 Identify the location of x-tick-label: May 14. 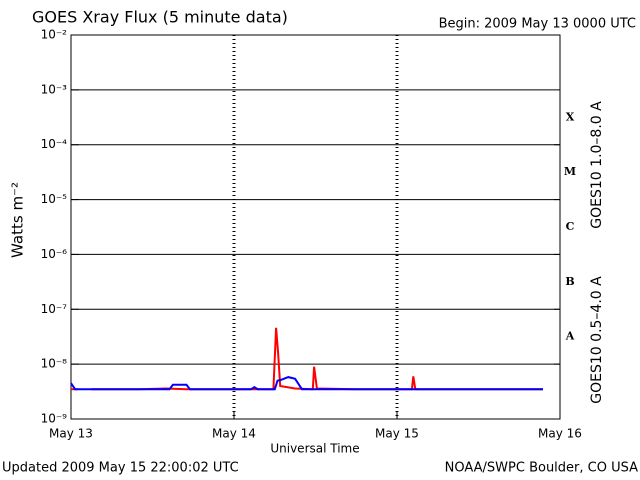
(234, 434).